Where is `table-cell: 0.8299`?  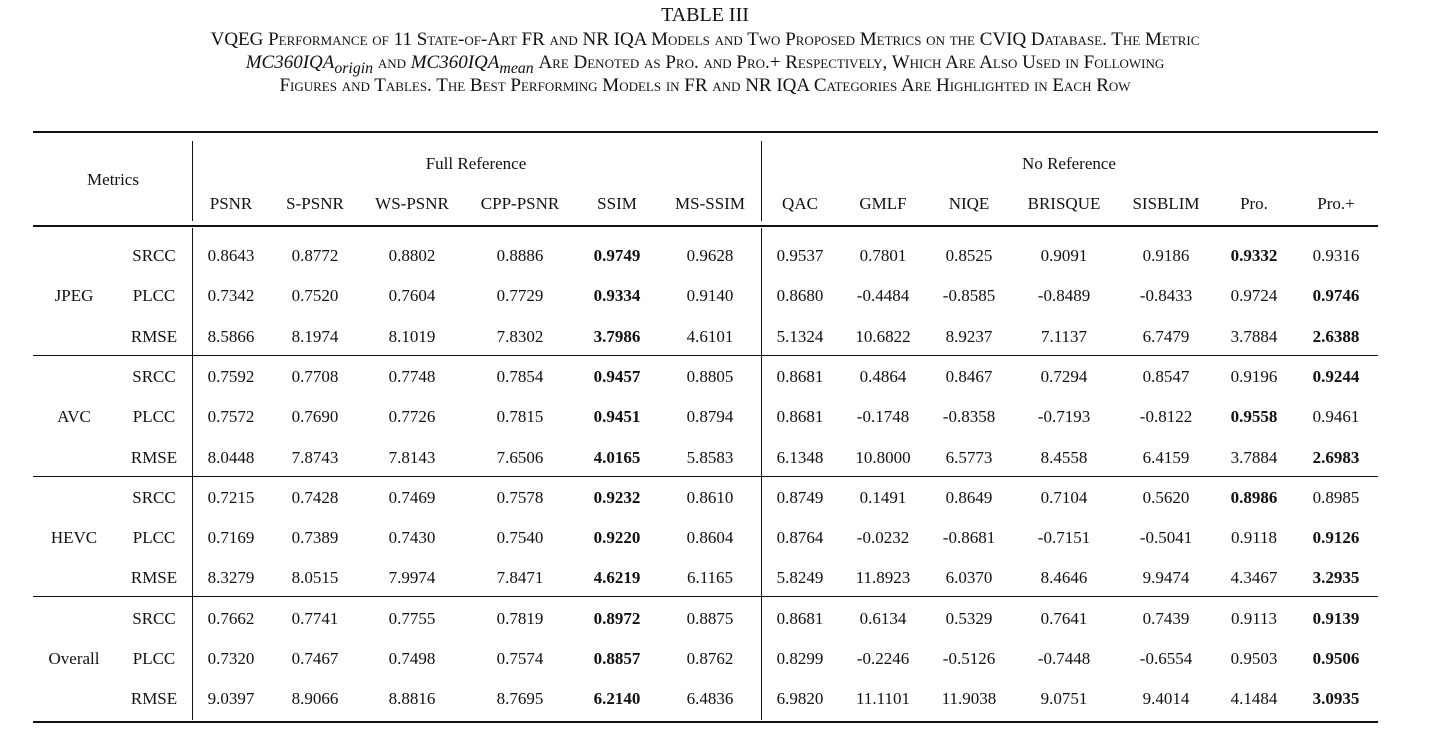 table-cell: 0.8299 is located at coordinates (800, 658).